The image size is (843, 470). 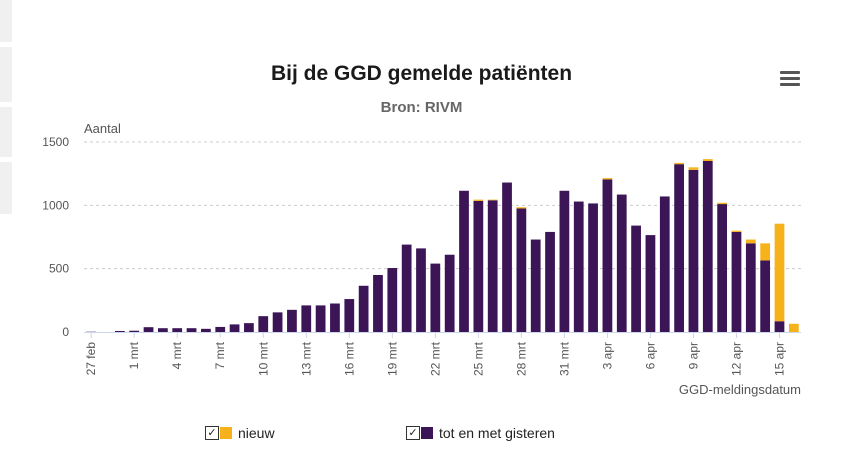 What do you see at coordinates (478, 358) in the screenshot?
I see `x-tick-label: 25 mrt` at bounding box center [478, 358].